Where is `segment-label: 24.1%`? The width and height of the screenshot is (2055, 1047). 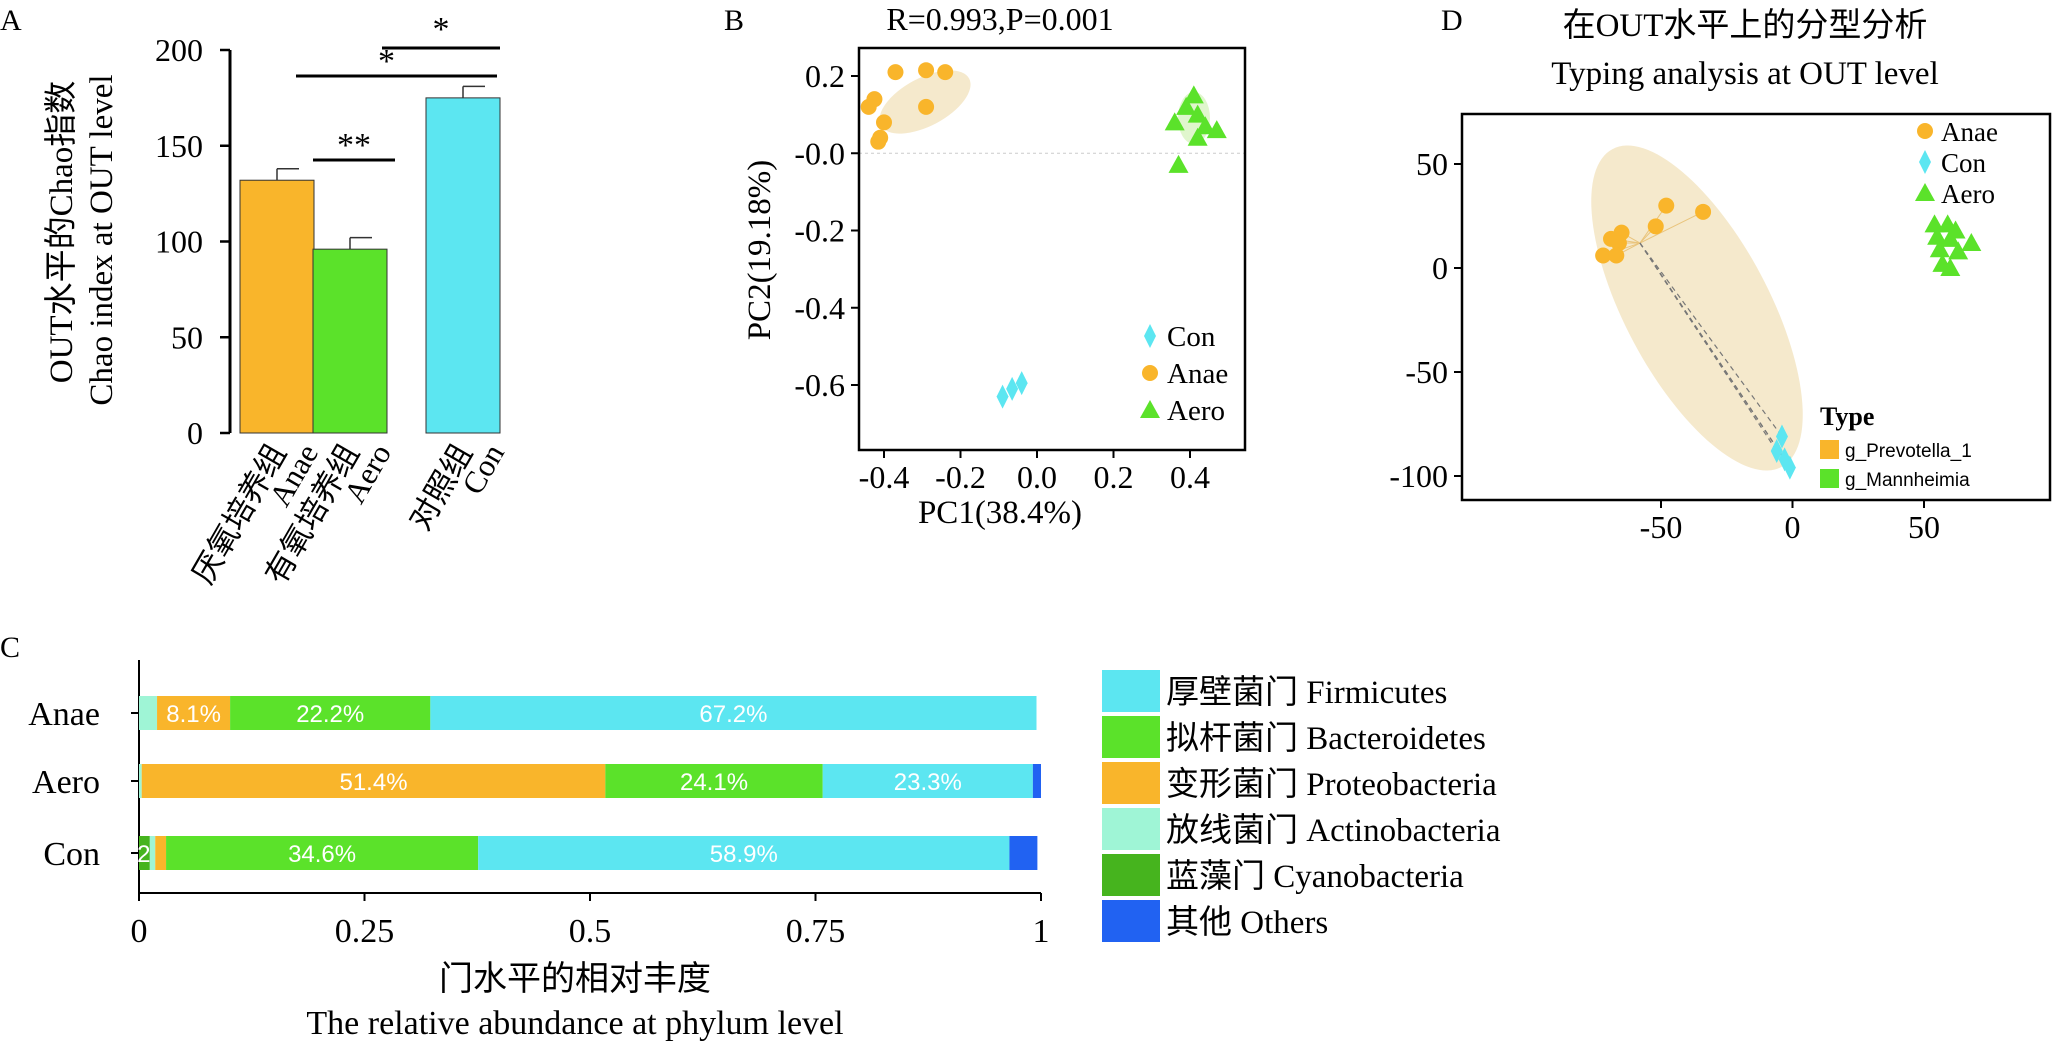 segment-label: 24.1% is located at coordinates (714, 782).